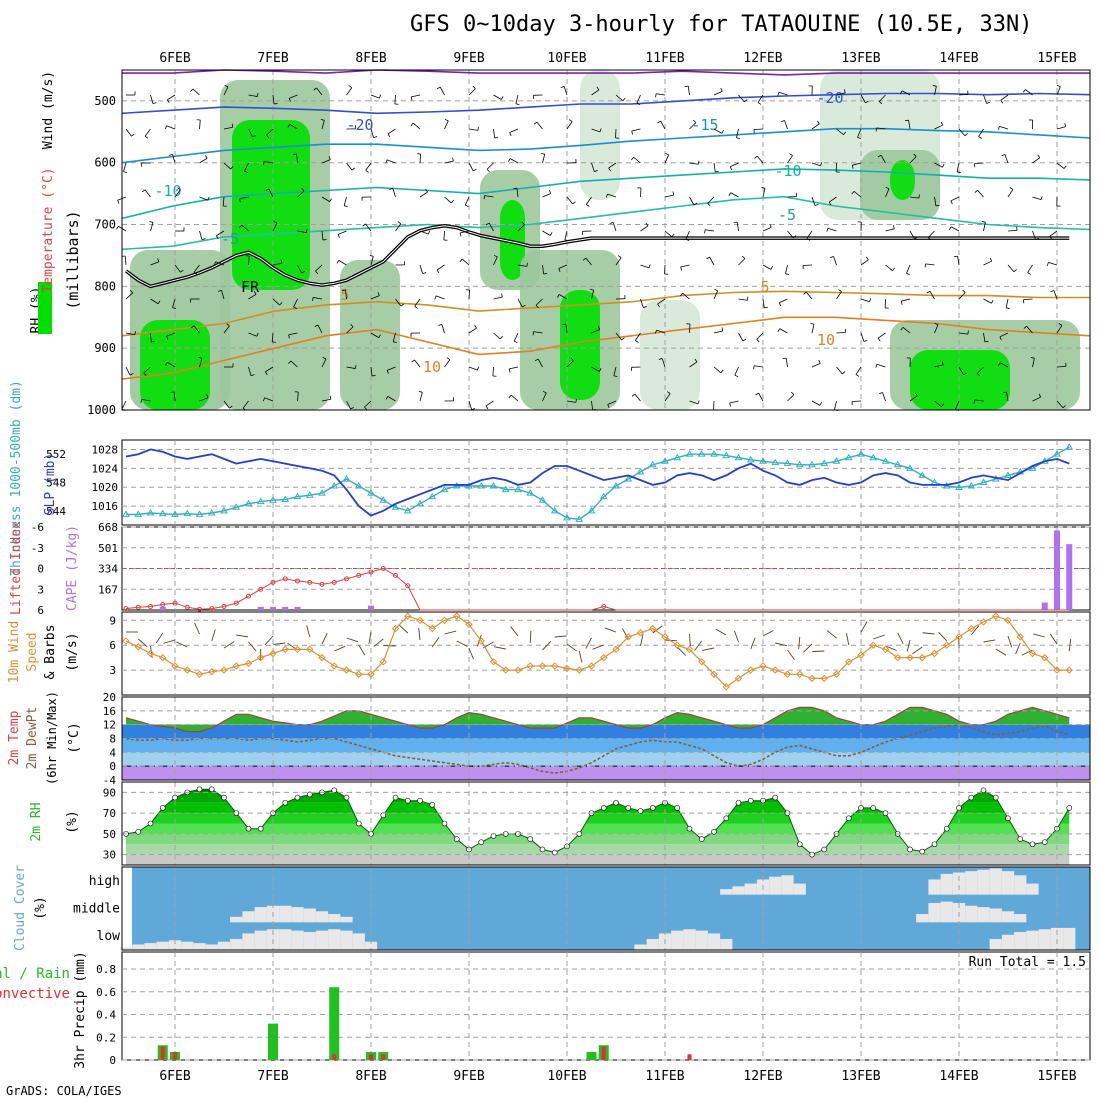 Image resolution: width=1100 pixels, height=1100 pixels. What do you see at coordinates (606, 908) in the screenshot?
I see `panel-cloud-frame` at bounding box center [606, 908].